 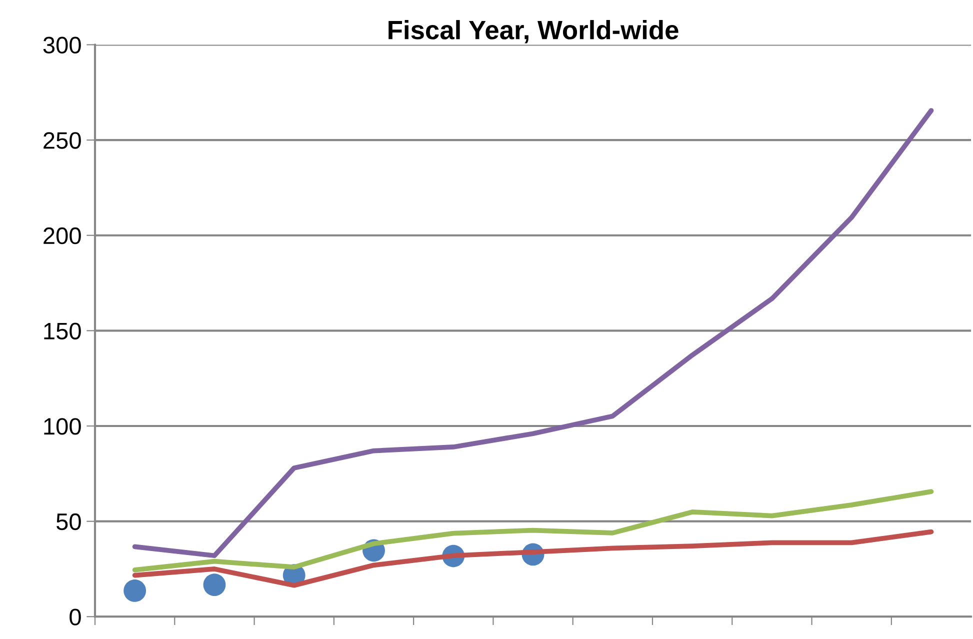 What do you see at coordinates (62, 426) in the screenshot?
I see `y-tick-label: 100` at bounding box center [62, 426].